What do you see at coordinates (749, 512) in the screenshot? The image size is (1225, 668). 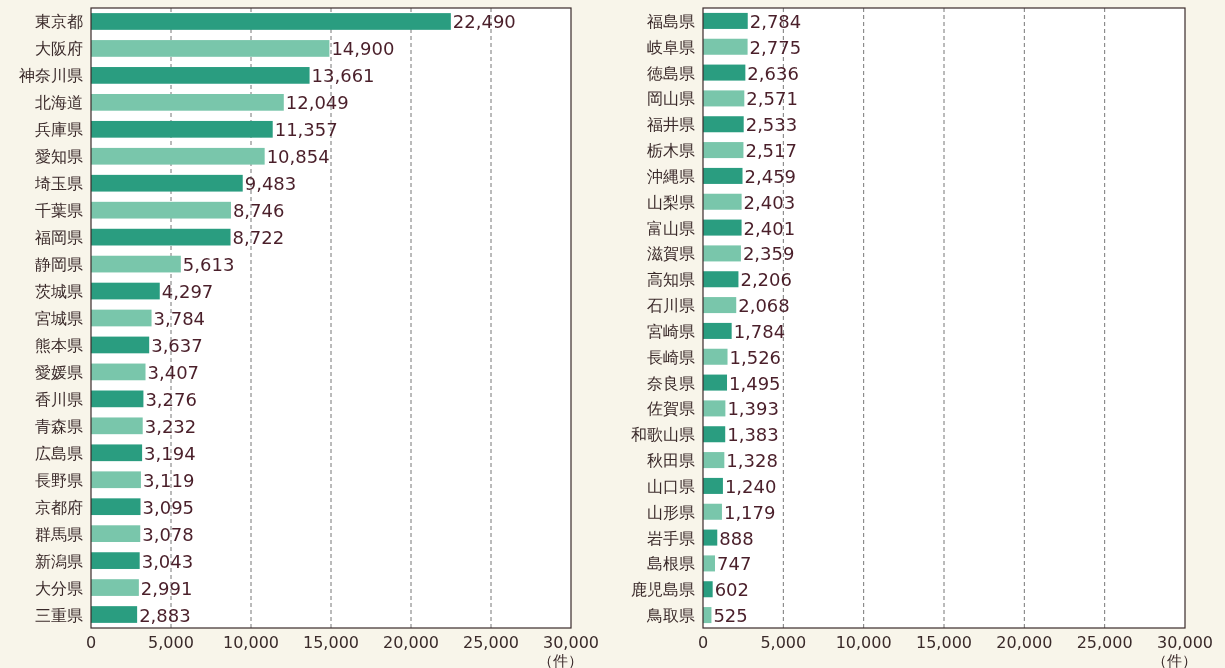 I see `data-label: 1,179` at bounding box center [749, 512].